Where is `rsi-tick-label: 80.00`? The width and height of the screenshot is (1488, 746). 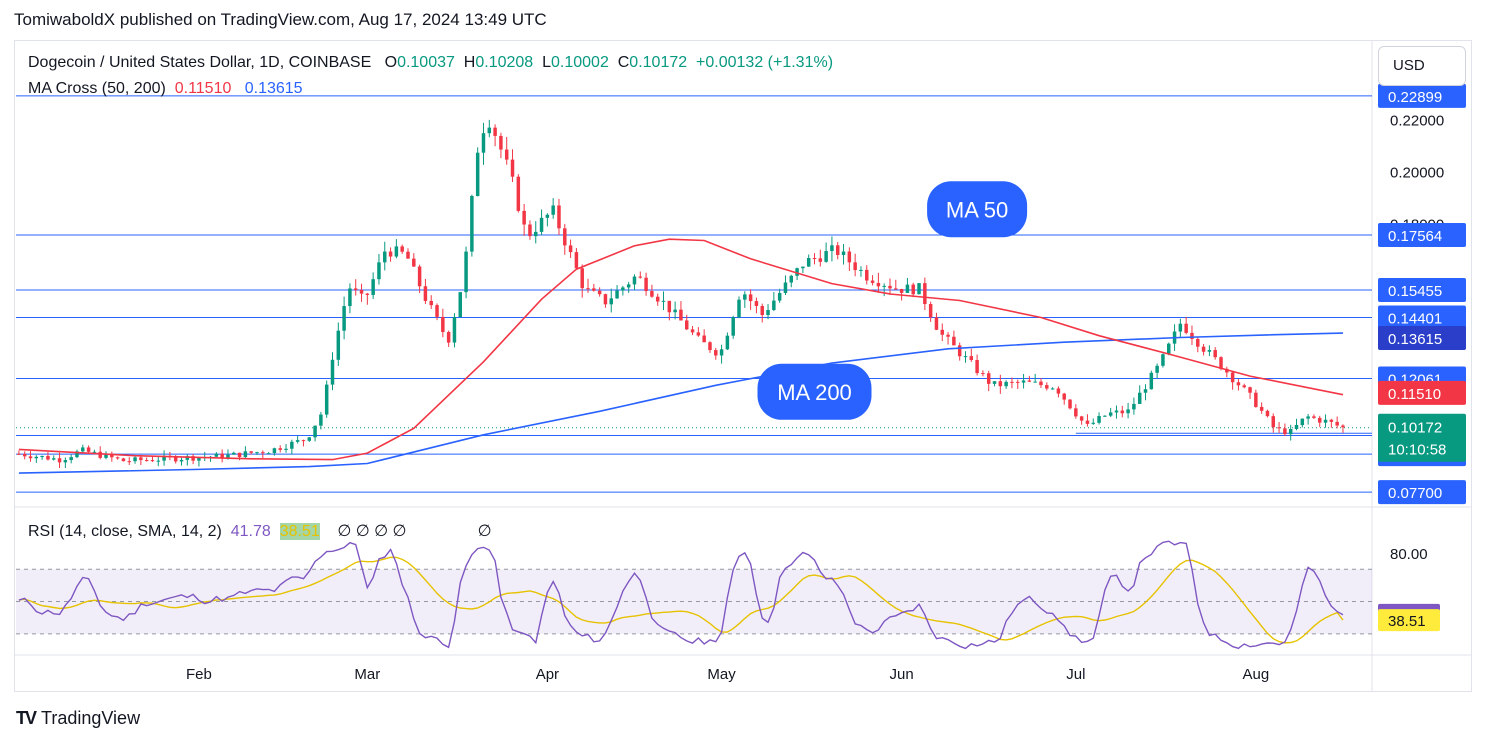
rsi-tick-label: 80.00 is located at coordinates (1409, 554).